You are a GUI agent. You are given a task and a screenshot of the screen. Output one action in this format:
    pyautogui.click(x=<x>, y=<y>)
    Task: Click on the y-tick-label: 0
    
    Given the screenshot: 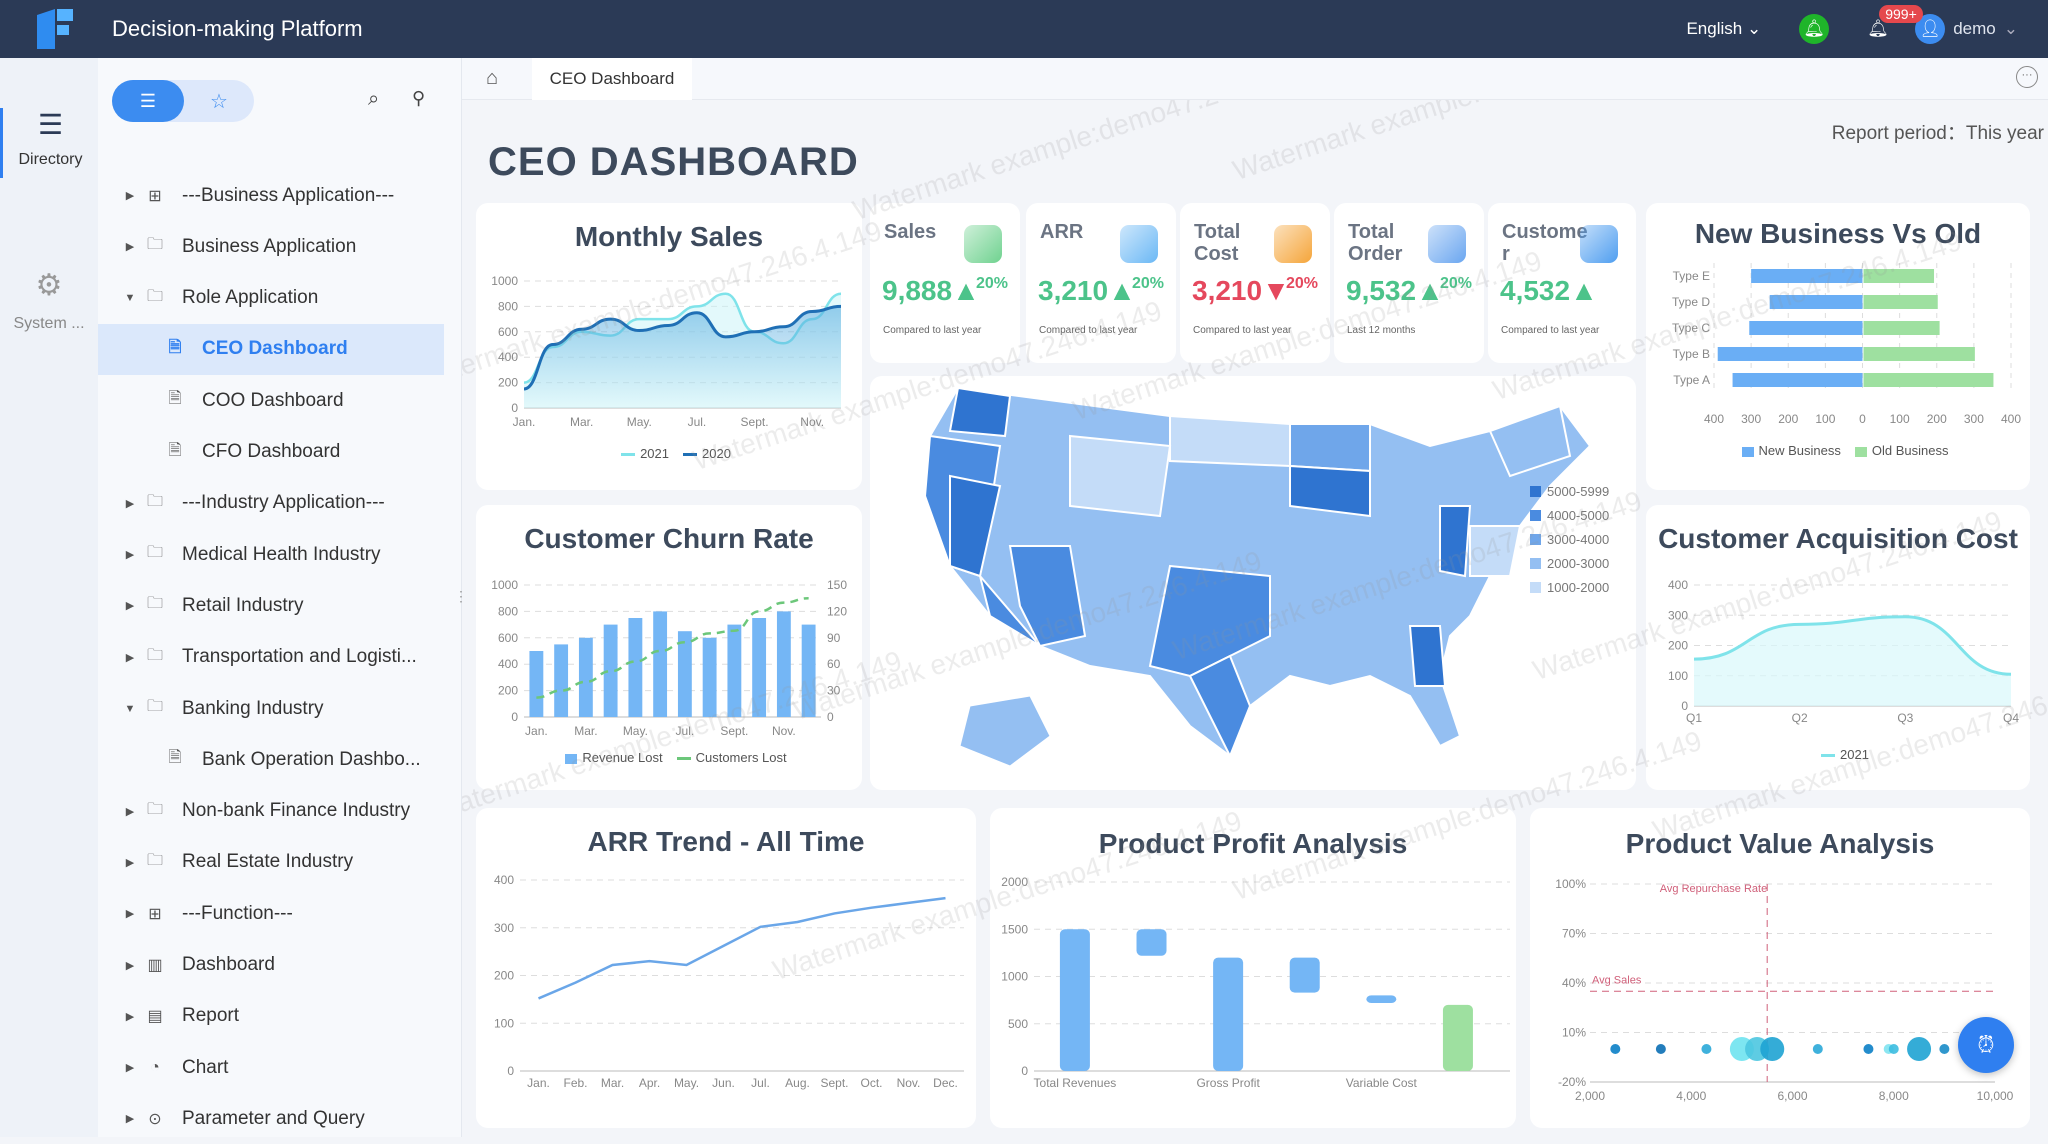 What is the action you would take?
    pyautogui.click(x=1024, y=1071)
    